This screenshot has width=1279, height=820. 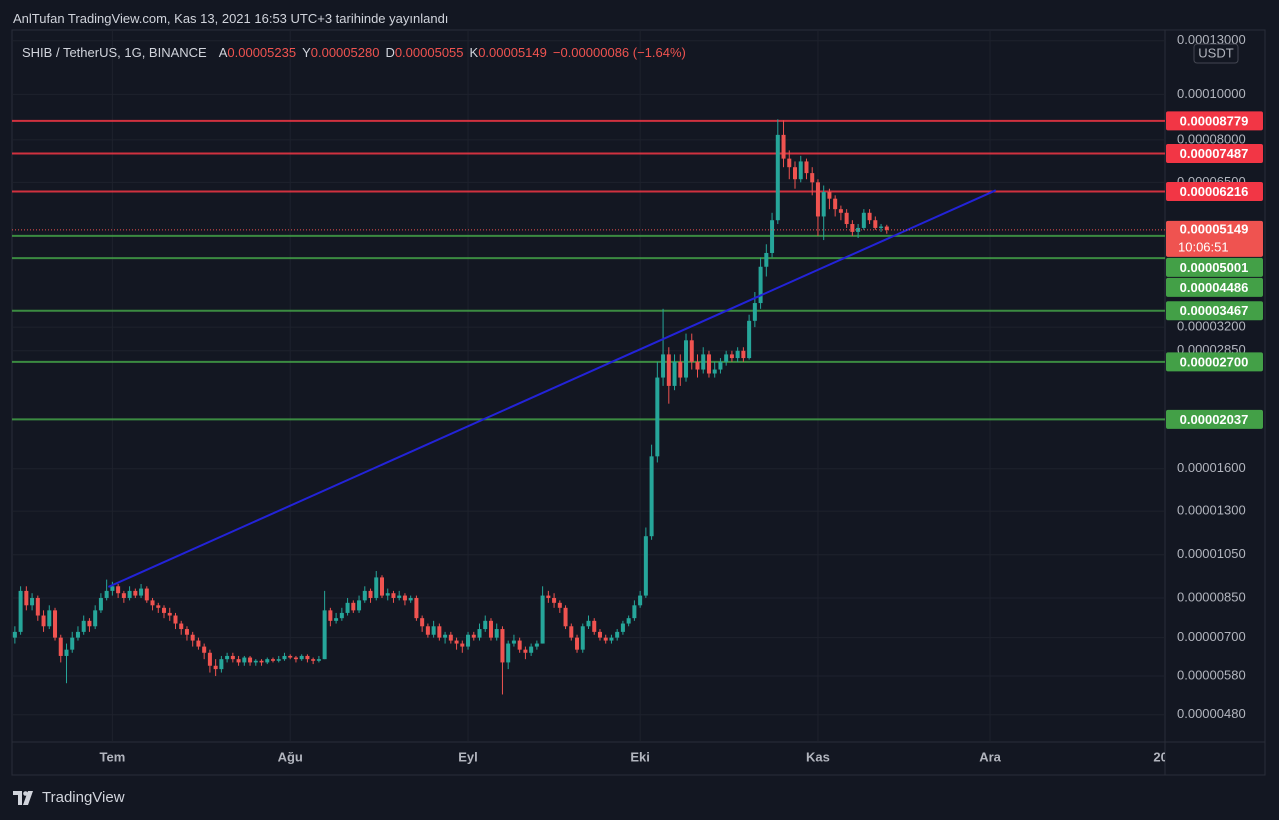 What do you see at coordinates (1214, 238) in the screenshot?
I see `price-tag` at bounding box center [1214, 238].